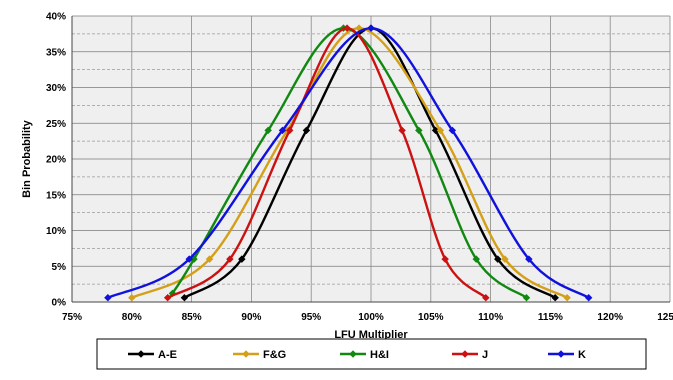 This screenshot has width=673, height=380. I want to click on legend-item-j: J, so click(470, 355).